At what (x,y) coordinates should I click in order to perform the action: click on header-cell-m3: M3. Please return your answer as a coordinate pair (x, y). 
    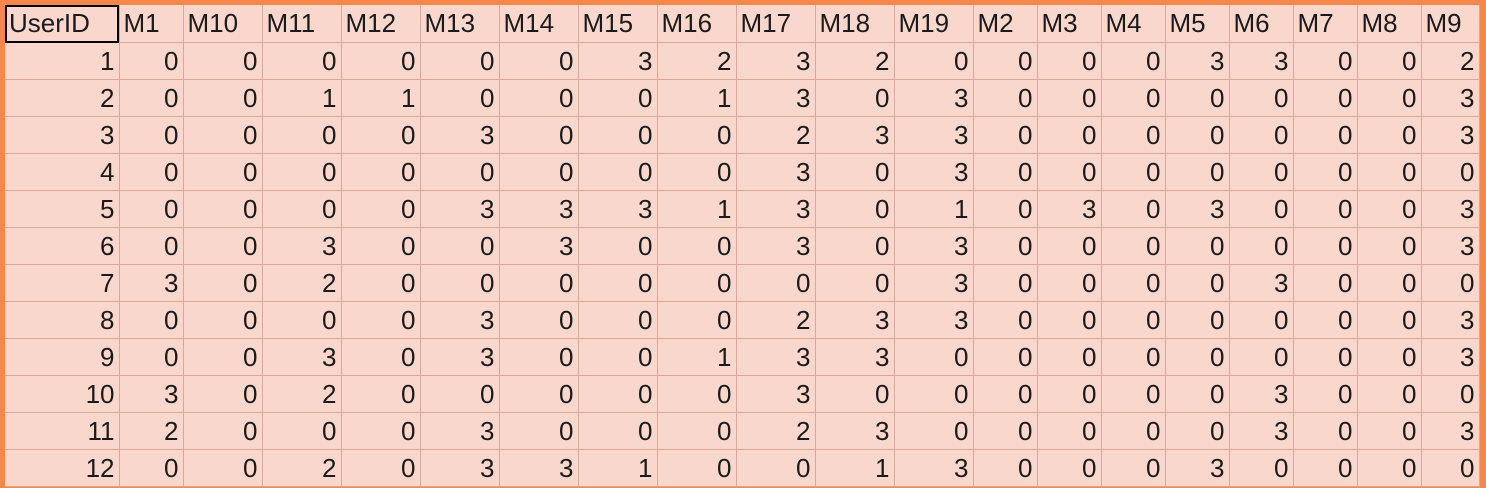
    Looking at the image, I should click on (1069, 24).